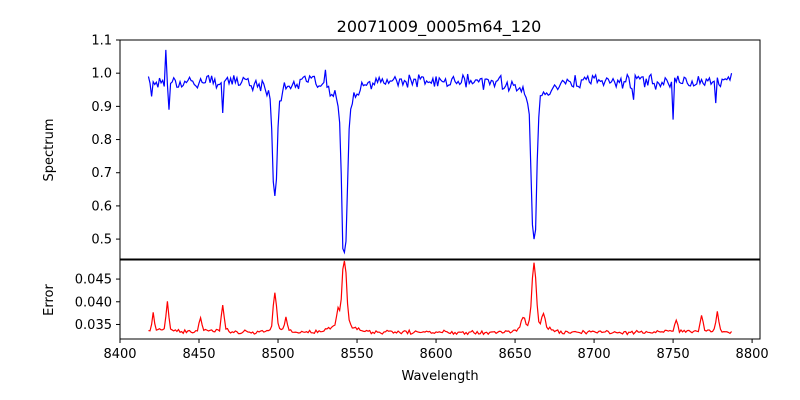  I want to click on x-tick-label: 8500, so click(277, 354).